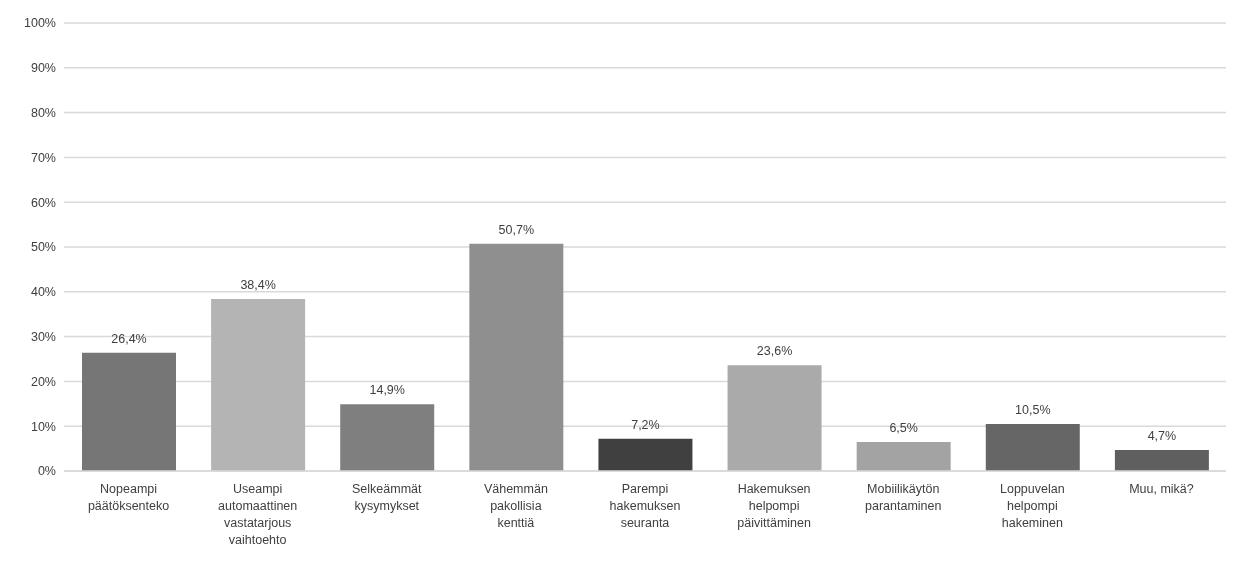 Image resolution: width=1234 pixels, height=563 pixels. I want to click on x-tick-label: Nopeampi päätöksenteko, so click(128, 497).